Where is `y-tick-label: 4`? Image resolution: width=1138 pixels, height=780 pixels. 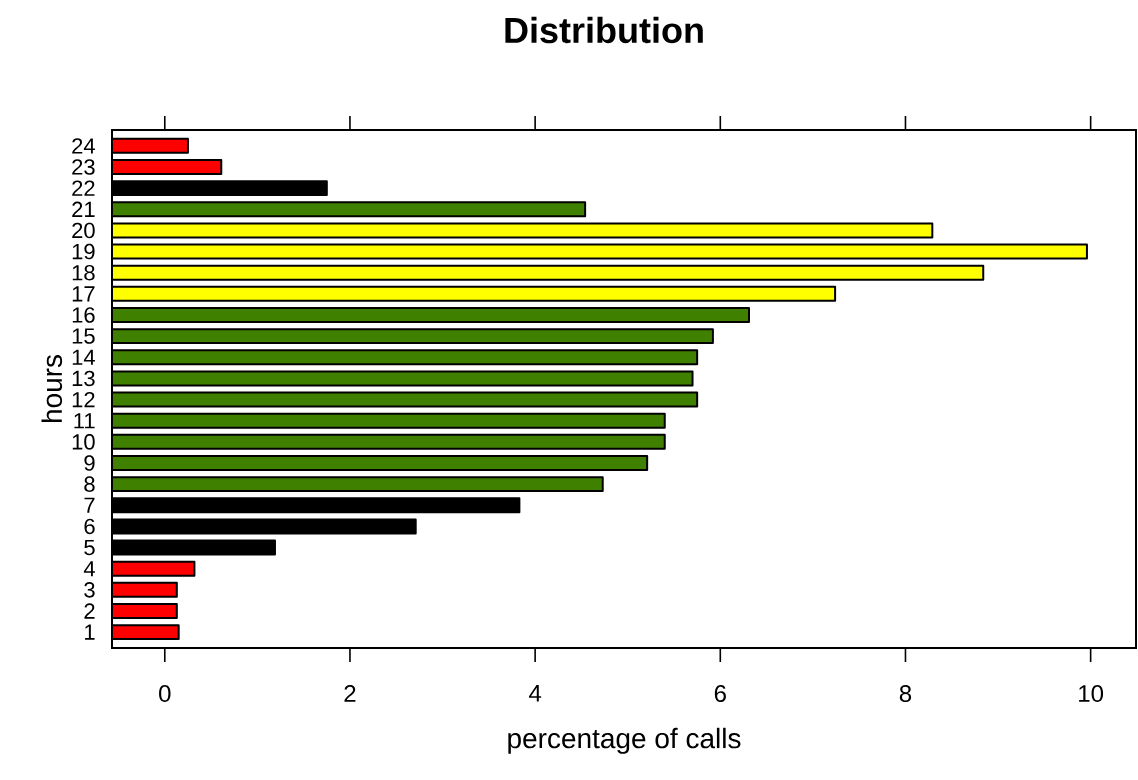
y-tick-label: 4 is located at coordinates (89, 569).